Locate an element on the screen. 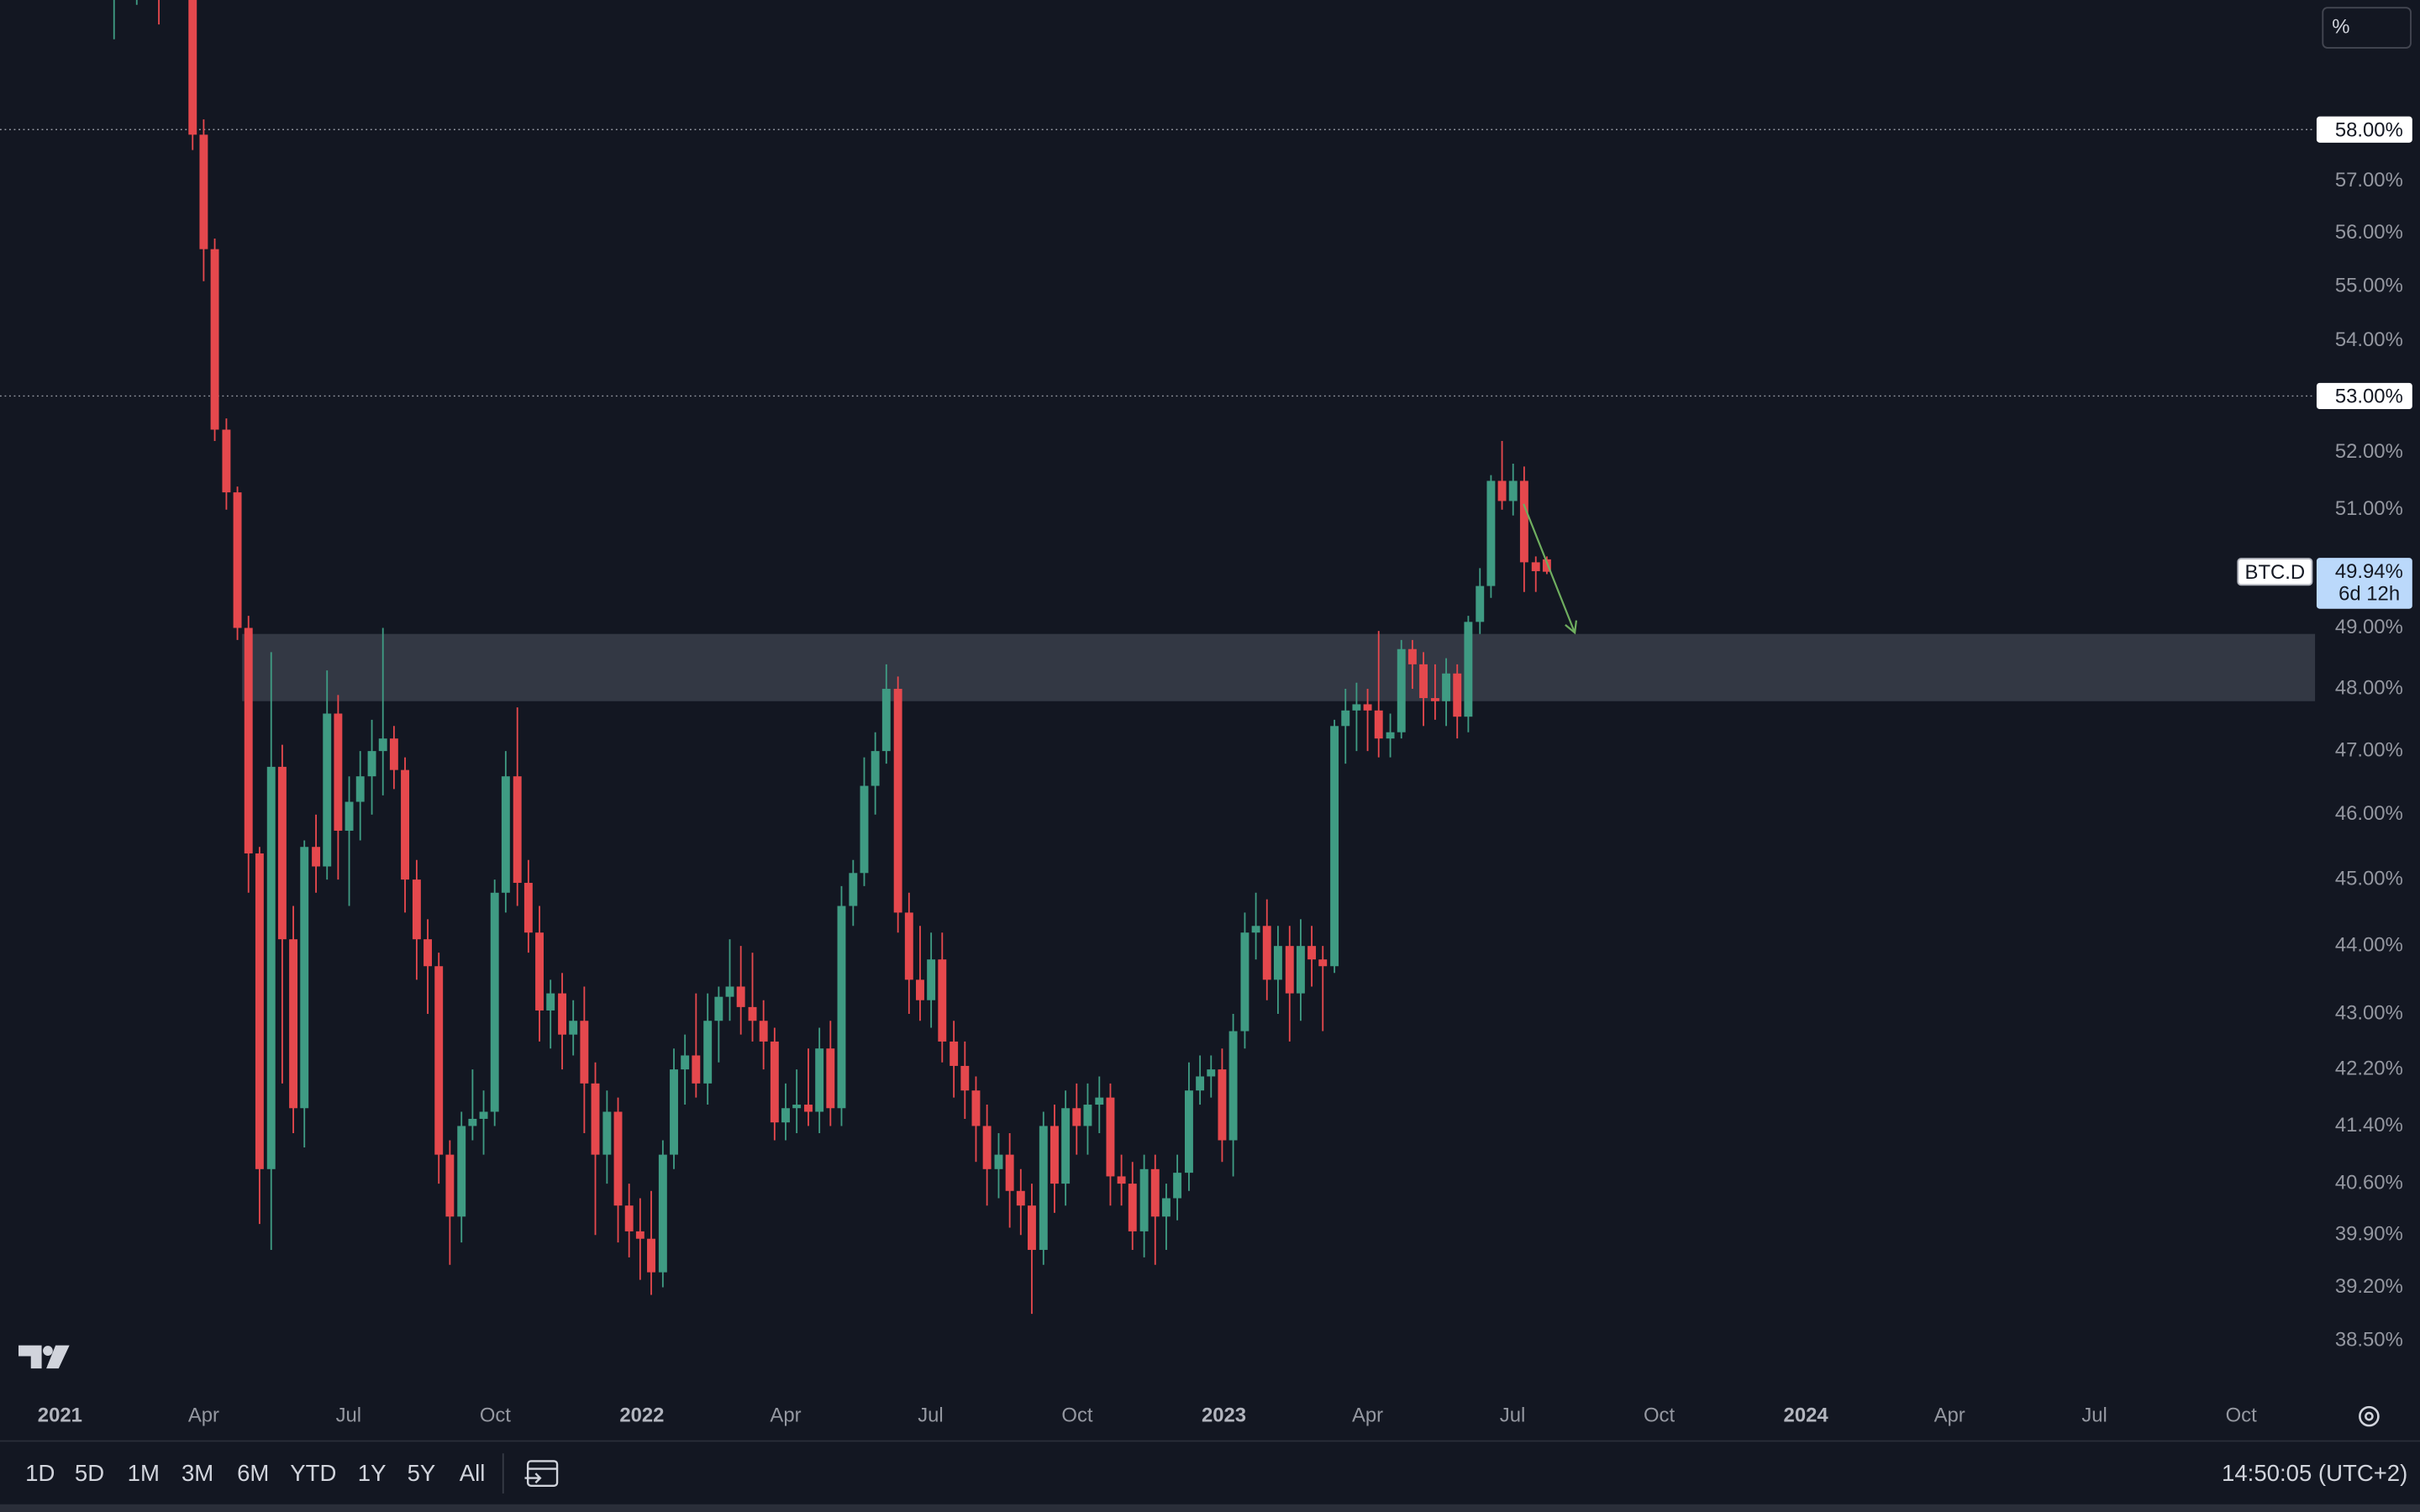 The width and height of the screenshot is (2420, 1512). y-tick-label: 55.00% is located at coordinates (2369, 285).